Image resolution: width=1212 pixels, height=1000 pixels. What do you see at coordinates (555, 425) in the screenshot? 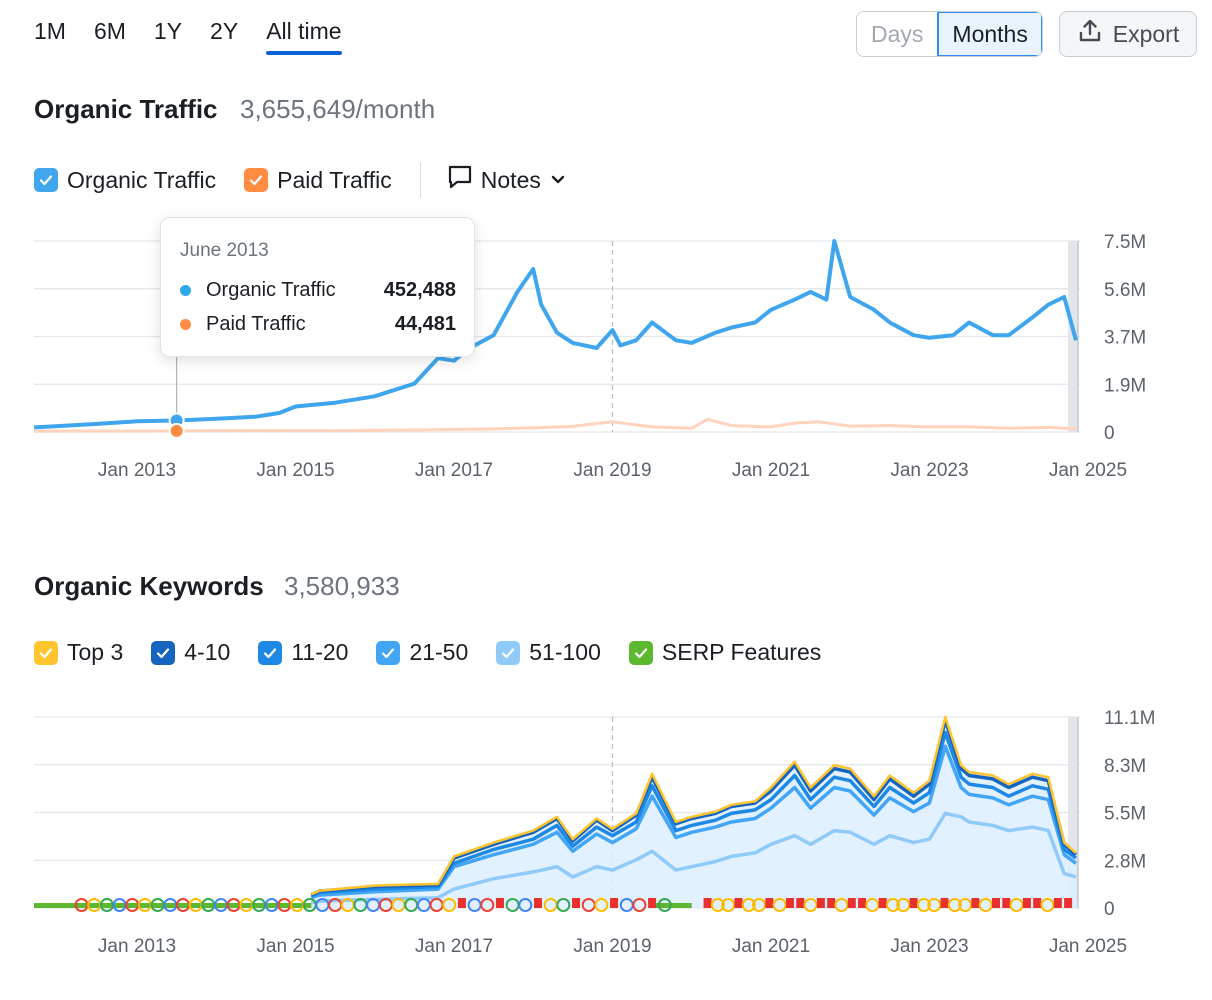
I see `paid-traffic-line` at bounding box center [555, 425].